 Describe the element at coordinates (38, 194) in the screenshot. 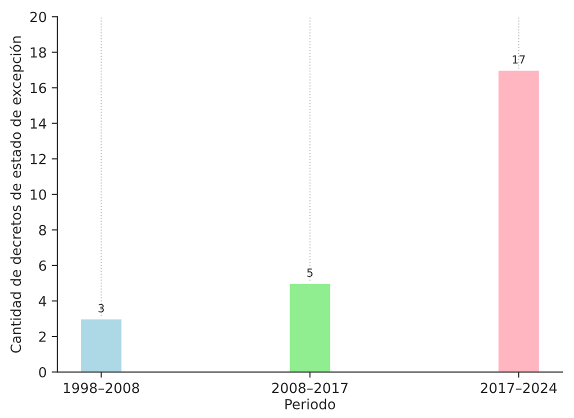

I see `y-tick-label: 10` at that location.